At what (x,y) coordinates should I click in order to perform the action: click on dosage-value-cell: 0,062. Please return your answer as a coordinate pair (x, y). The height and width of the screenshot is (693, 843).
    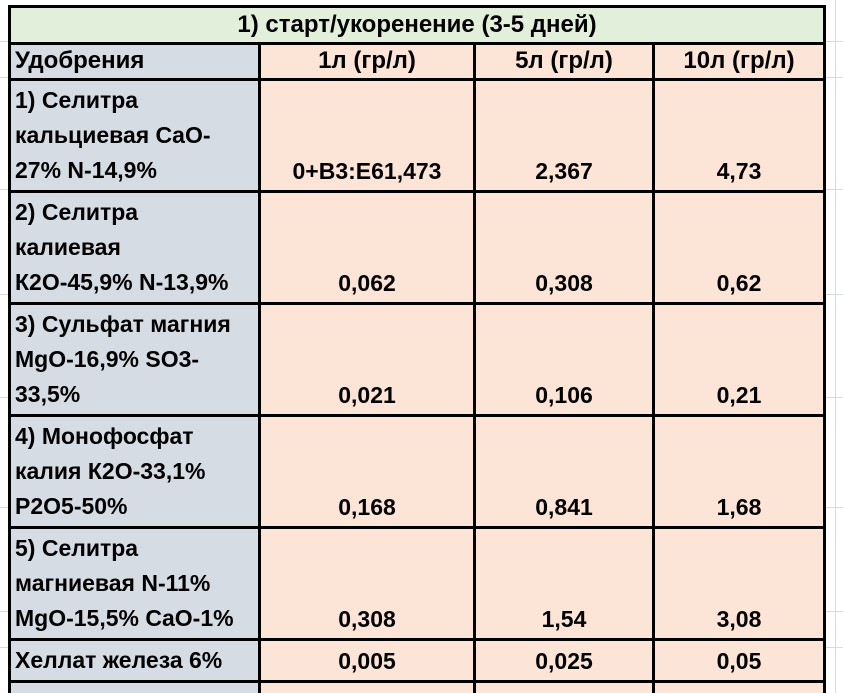
    Looking at the image, I should click on (367, 247).